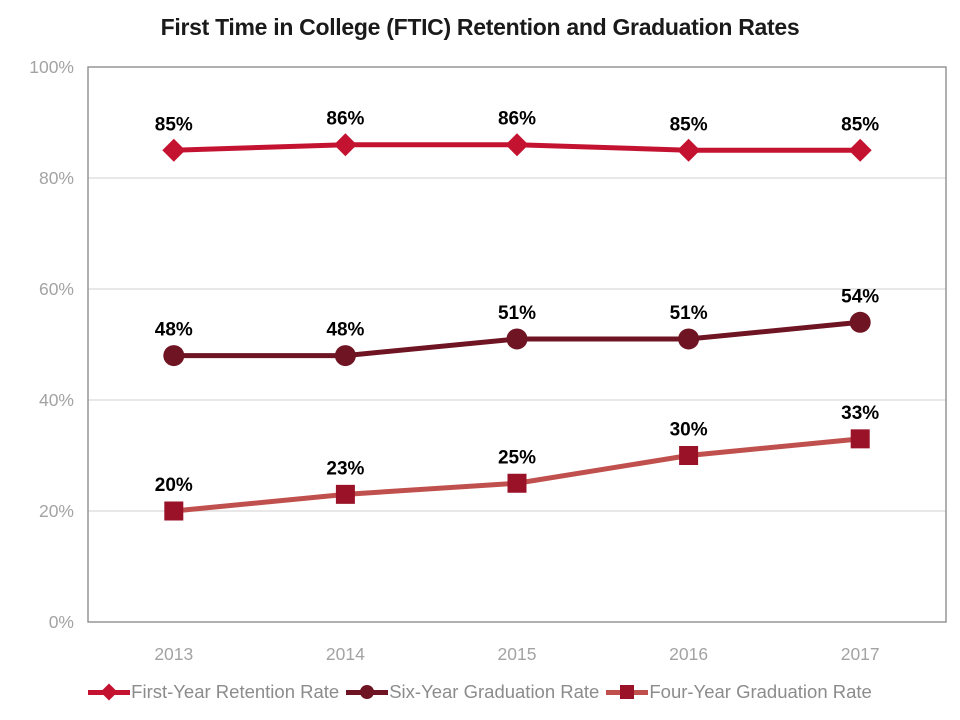  Describe the element at coordinates (860, 296) in the screenshot. I see `data-point-label: 54%` at that location.